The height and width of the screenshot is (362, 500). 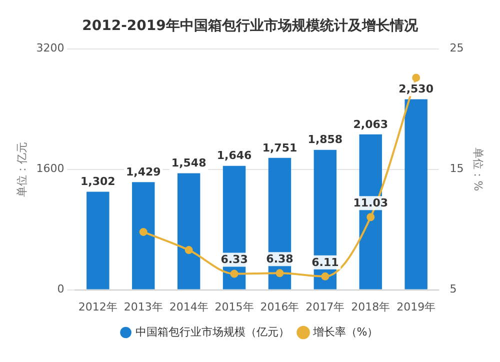 What do you see at coordinates (98, 181) in the screenshot?
I see `data-label: 1,302` at bounding box center [98, 181].